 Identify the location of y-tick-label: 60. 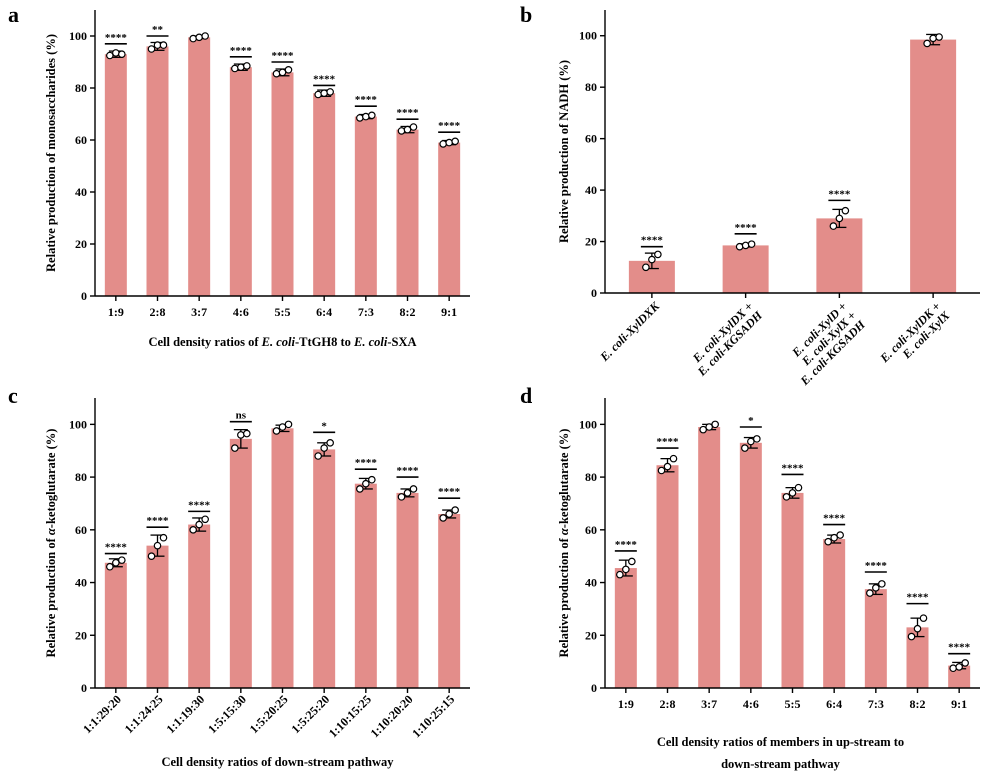
(591, 530).